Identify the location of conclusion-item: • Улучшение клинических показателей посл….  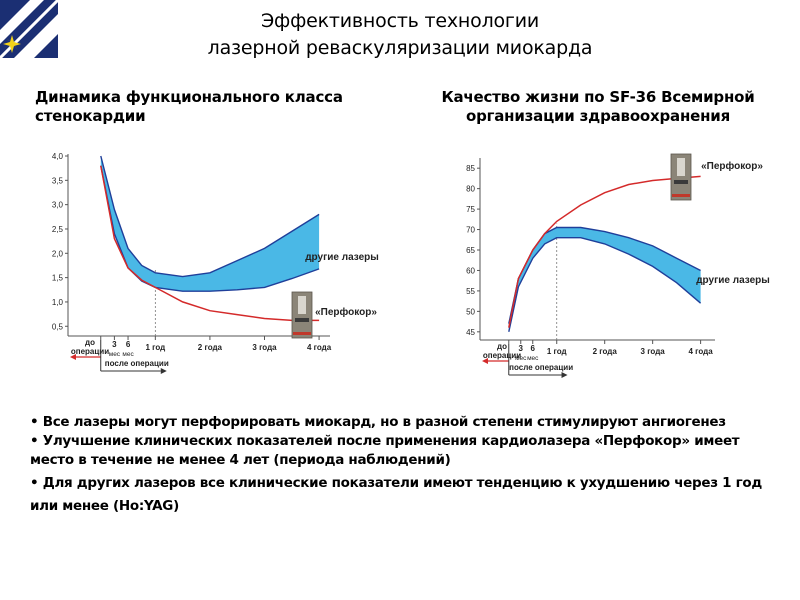
(385, 450).